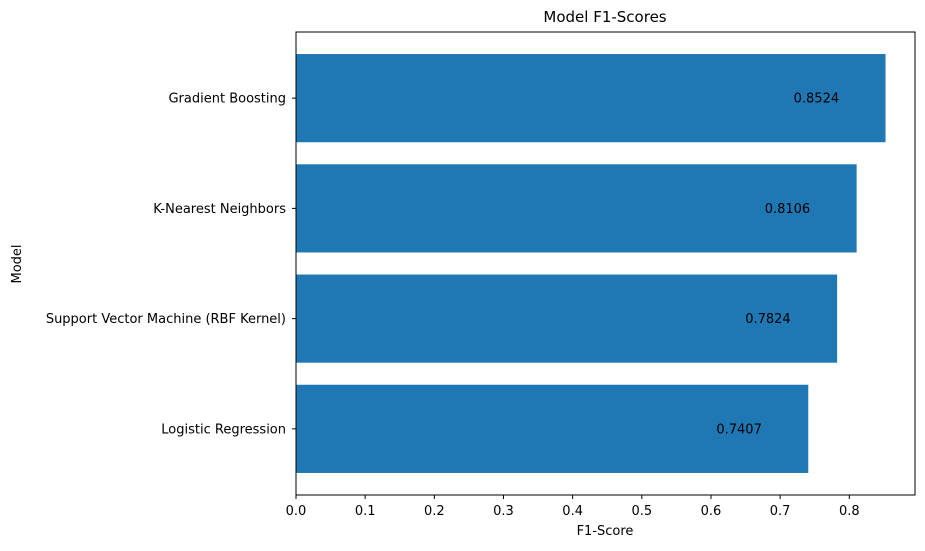 This screenshot has height=551, width=925. Describe the element at coordinates (572, 511) in the screenshot. I see `x-tick-label: 0.4` at that location.